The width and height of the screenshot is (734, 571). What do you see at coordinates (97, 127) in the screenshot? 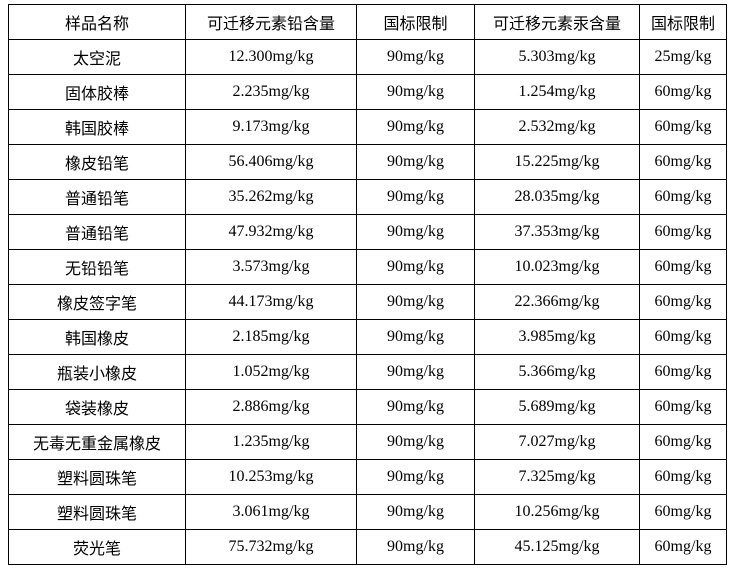
I see `sample-name-cell: 韩国胶棒` at bounding box center [97, 127].